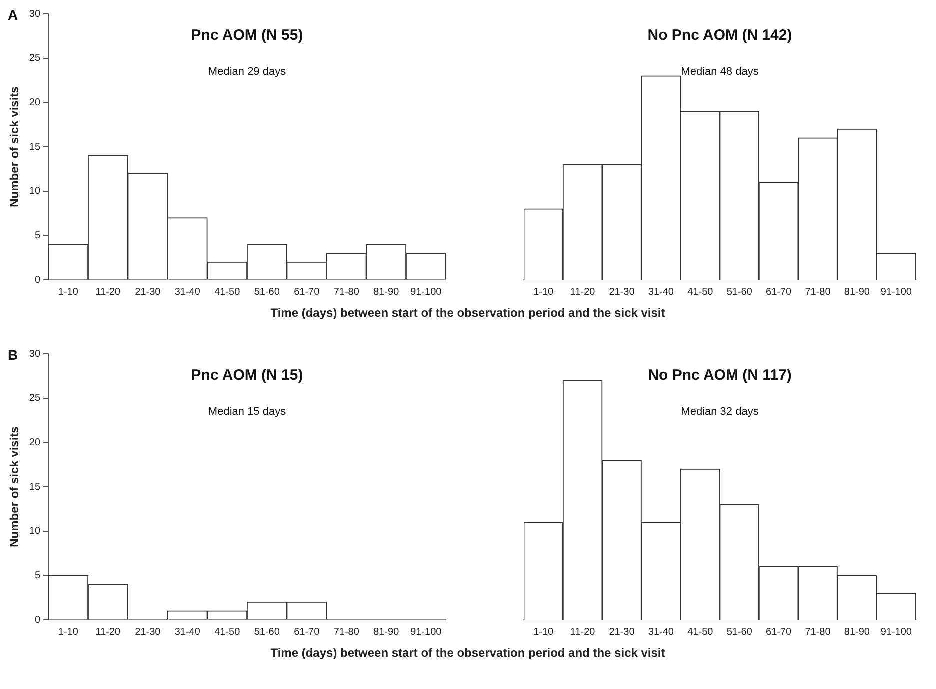  I want to click on annotation: Median 15 days, so click(247, 412).